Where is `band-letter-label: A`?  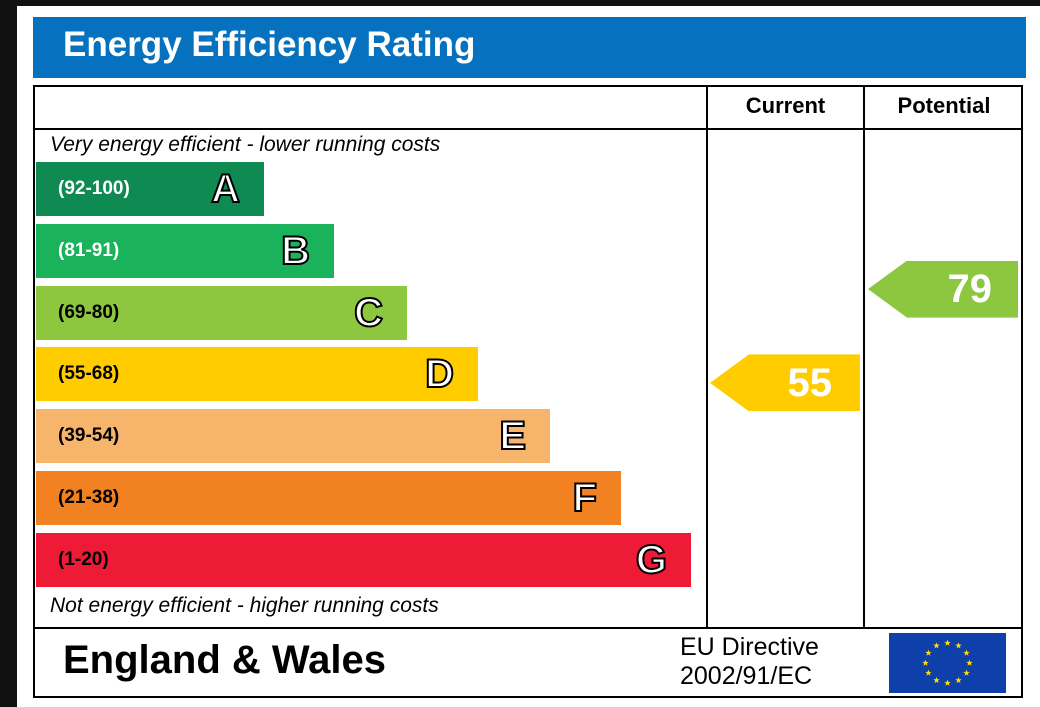
band-letter-label: A is located at coordinates (225, 189).